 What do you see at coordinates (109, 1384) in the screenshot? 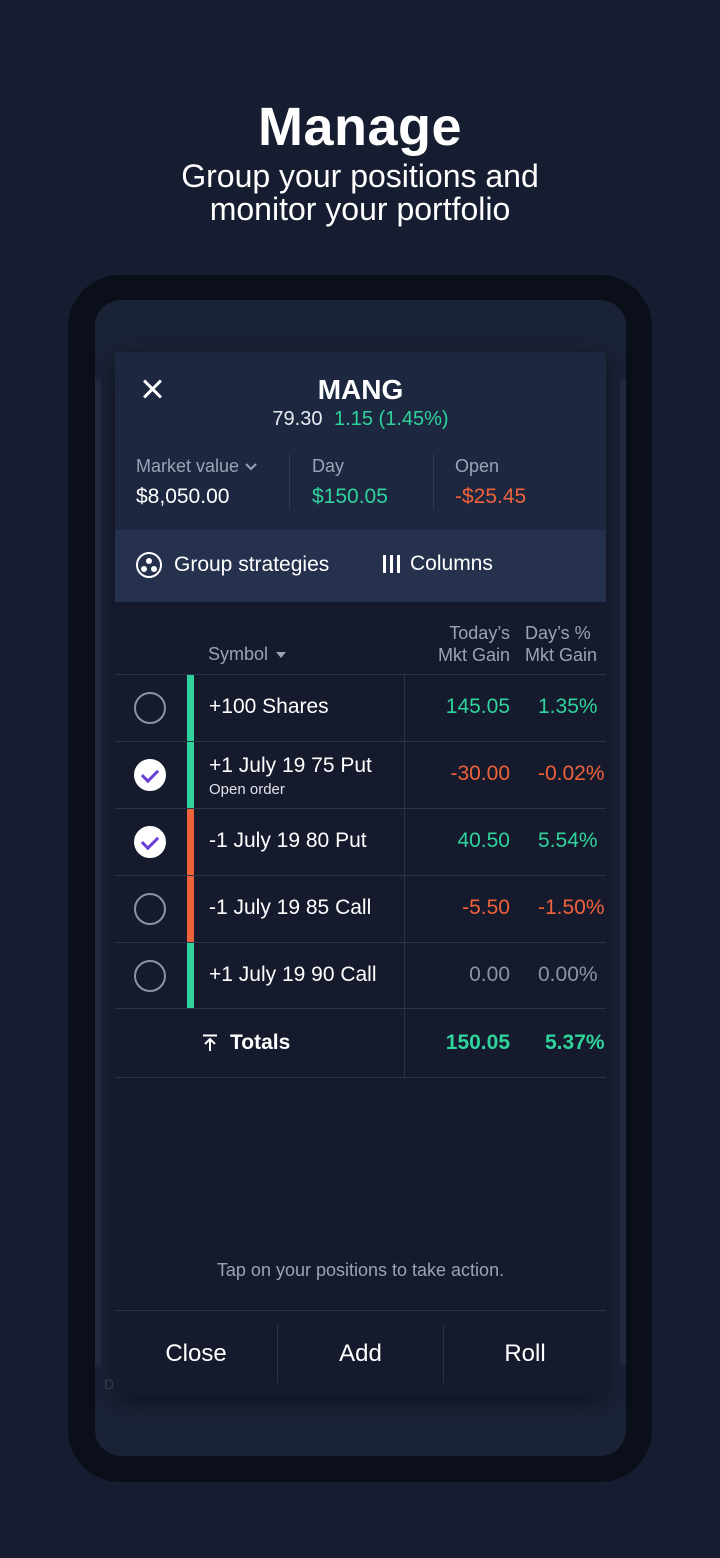
I see `background-label: D` at bounding box center [109, 1384].